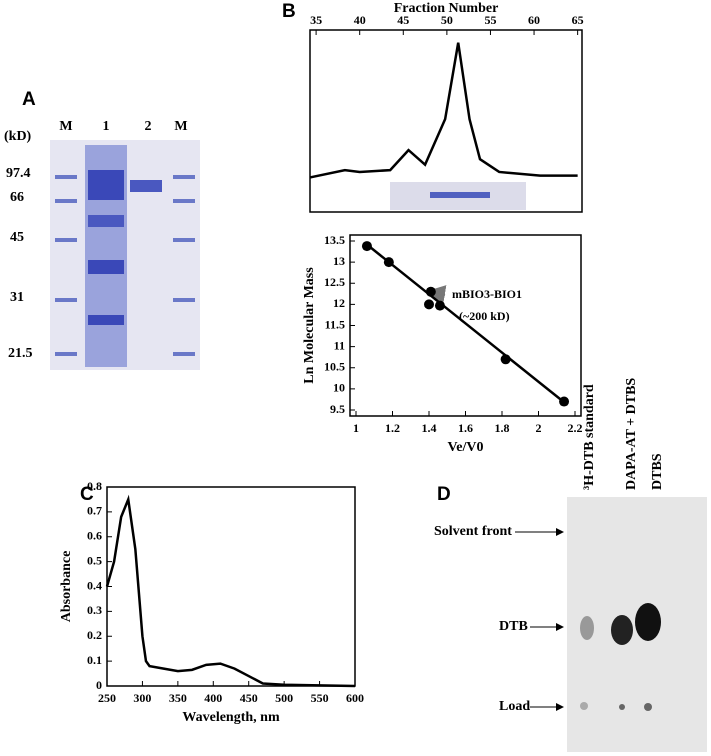  What do you see at coordinates (334, 282) in the screenshot?
I see `y-tick-label: 12.5` at bounding box center [334, 282].